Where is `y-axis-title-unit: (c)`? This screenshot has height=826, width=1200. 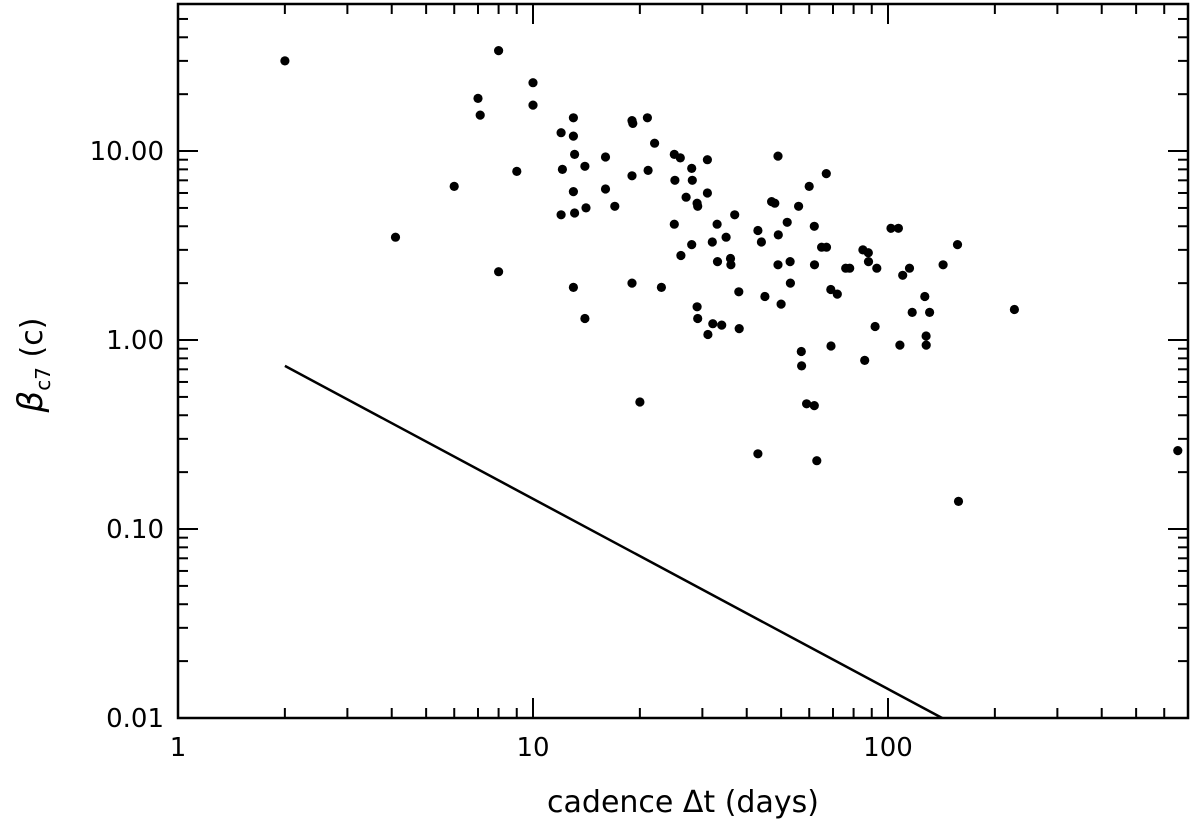 y-axis-title-unit: (c) is located at coordinates (32, 342).